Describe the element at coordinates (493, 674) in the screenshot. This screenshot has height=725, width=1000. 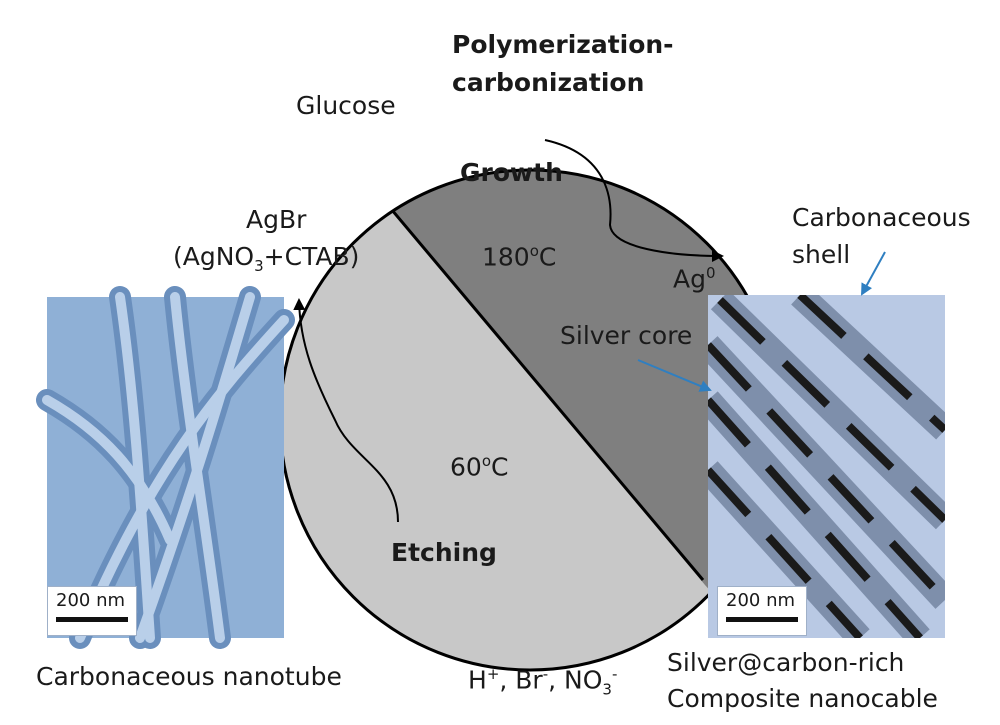
I see `ion-h-charge: +` at that location.